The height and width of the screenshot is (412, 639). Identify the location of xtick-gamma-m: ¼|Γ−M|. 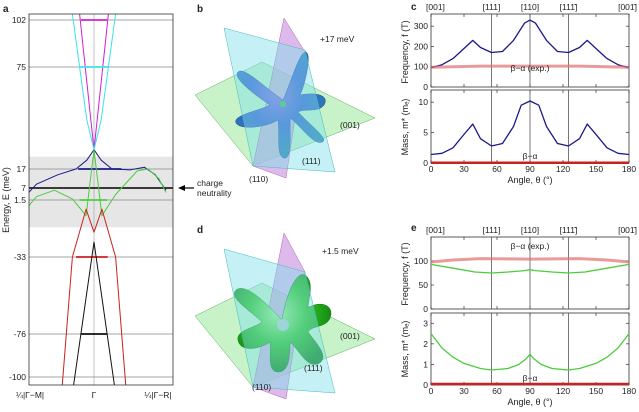
(30, 395).